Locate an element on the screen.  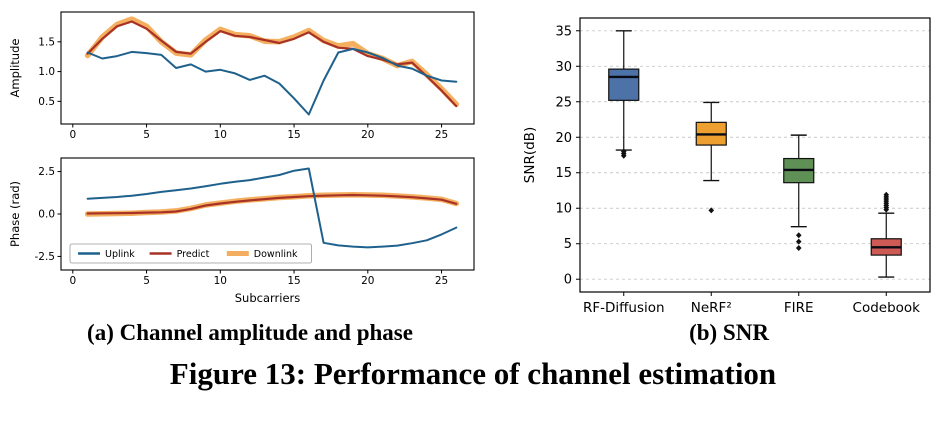
svg-text: RF-Diffusion is located at coordinates (624, 308).